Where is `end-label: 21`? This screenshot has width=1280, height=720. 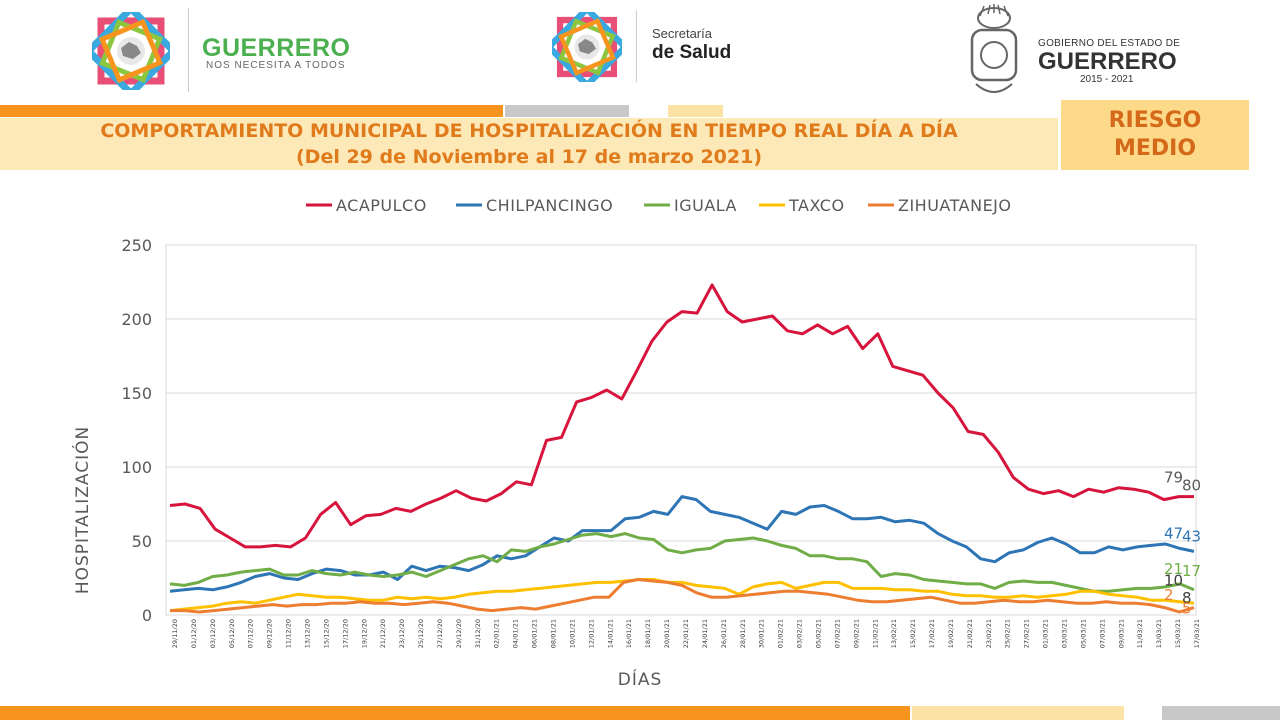
end-label: 21 is located at coordinates (1173, 569).